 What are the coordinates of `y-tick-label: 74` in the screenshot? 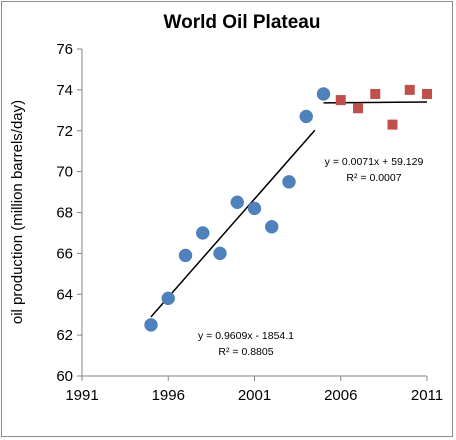 It's located at (64, 90).